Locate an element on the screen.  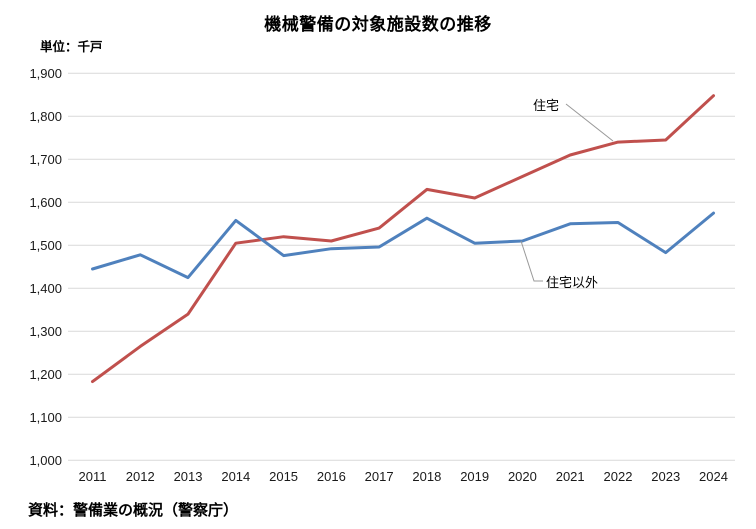
y-tick-label: 1,900 is located at coordinates (45, 73).